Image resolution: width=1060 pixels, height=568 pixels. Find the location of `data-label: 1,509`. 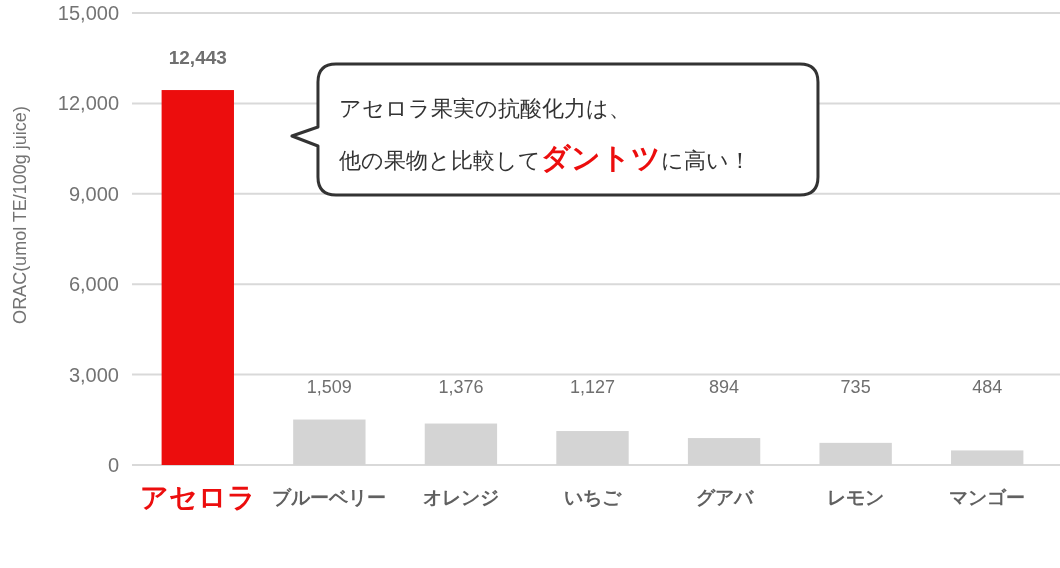

data-label: 1,509 is located at coordinates (329, 387).